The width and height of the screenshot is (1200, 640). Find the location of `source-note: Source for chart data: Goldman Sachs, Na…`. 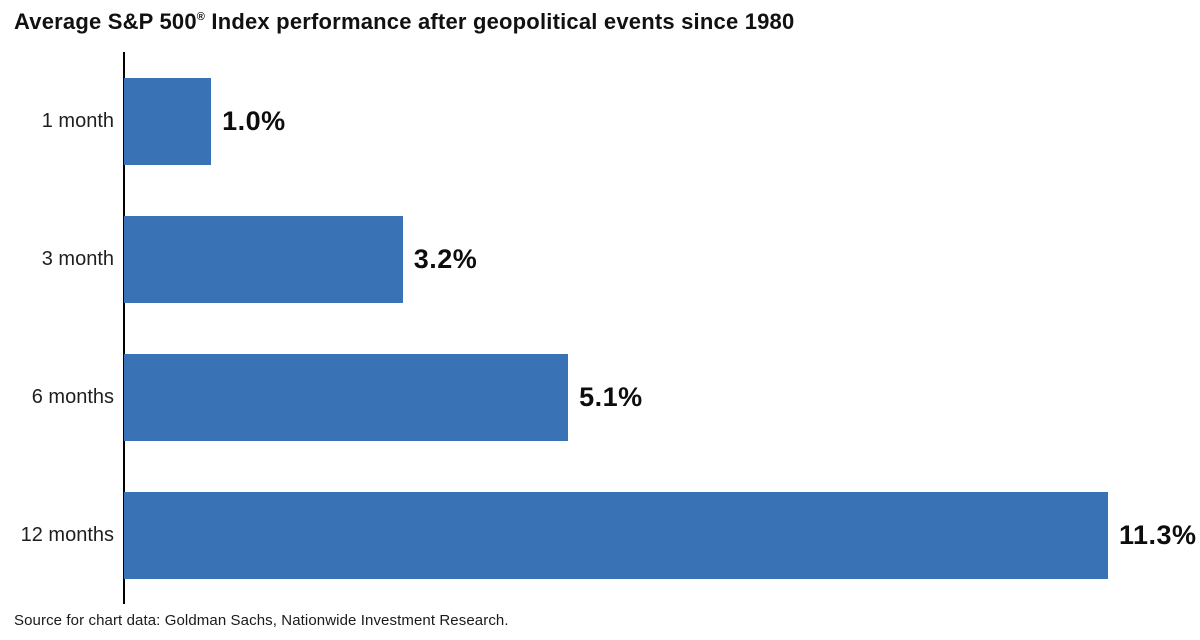

source-note: Source for chart data: Goldman Sachs, Na… is located at coordinates (261, 620).